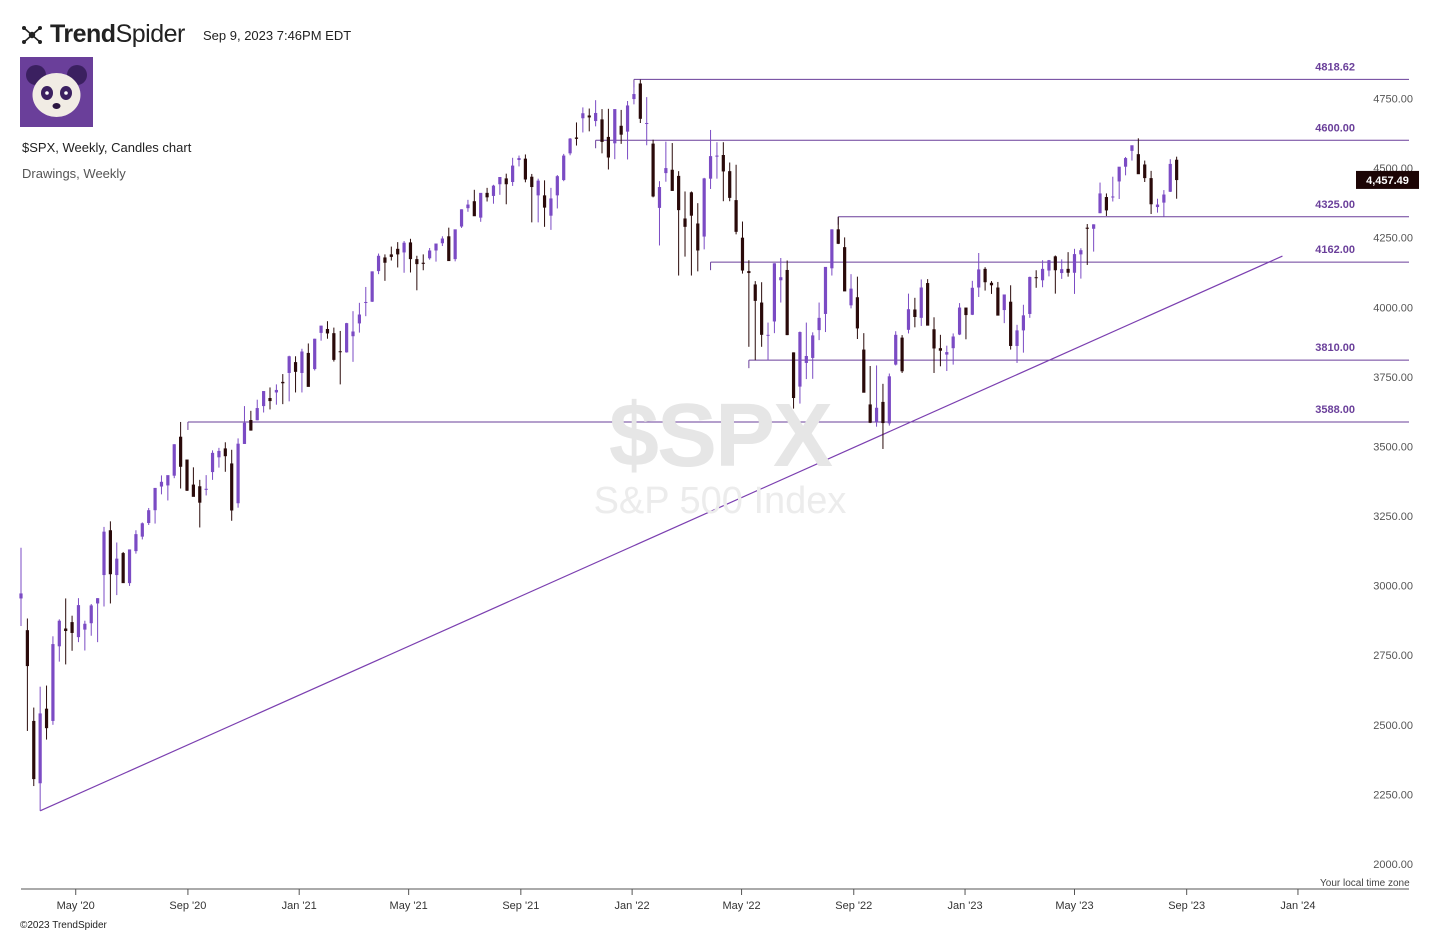  I want to click on last-price-label: 4,457.49, so click(1387, 181).